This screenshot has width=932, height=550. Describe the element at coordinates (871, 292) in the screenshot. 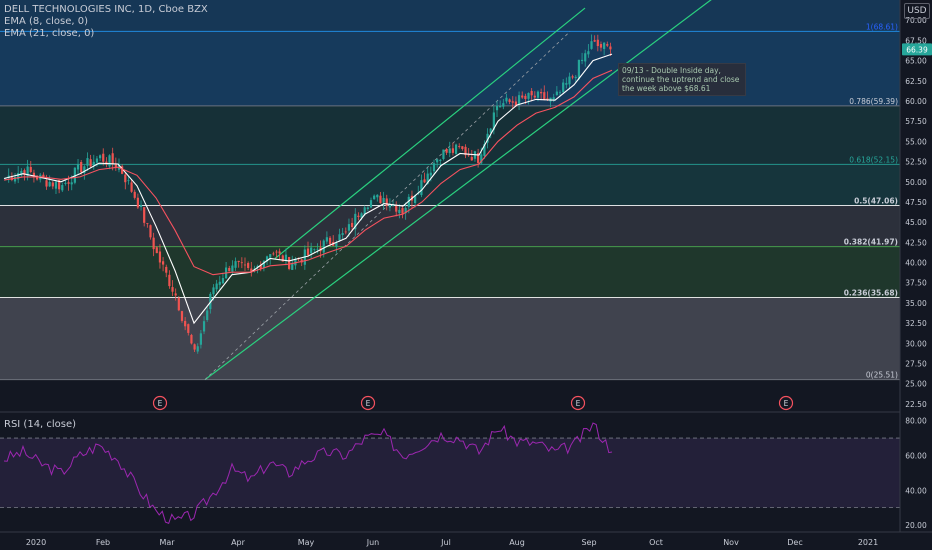

I see `fib-level-label: 0.236(35.68)` at that location.